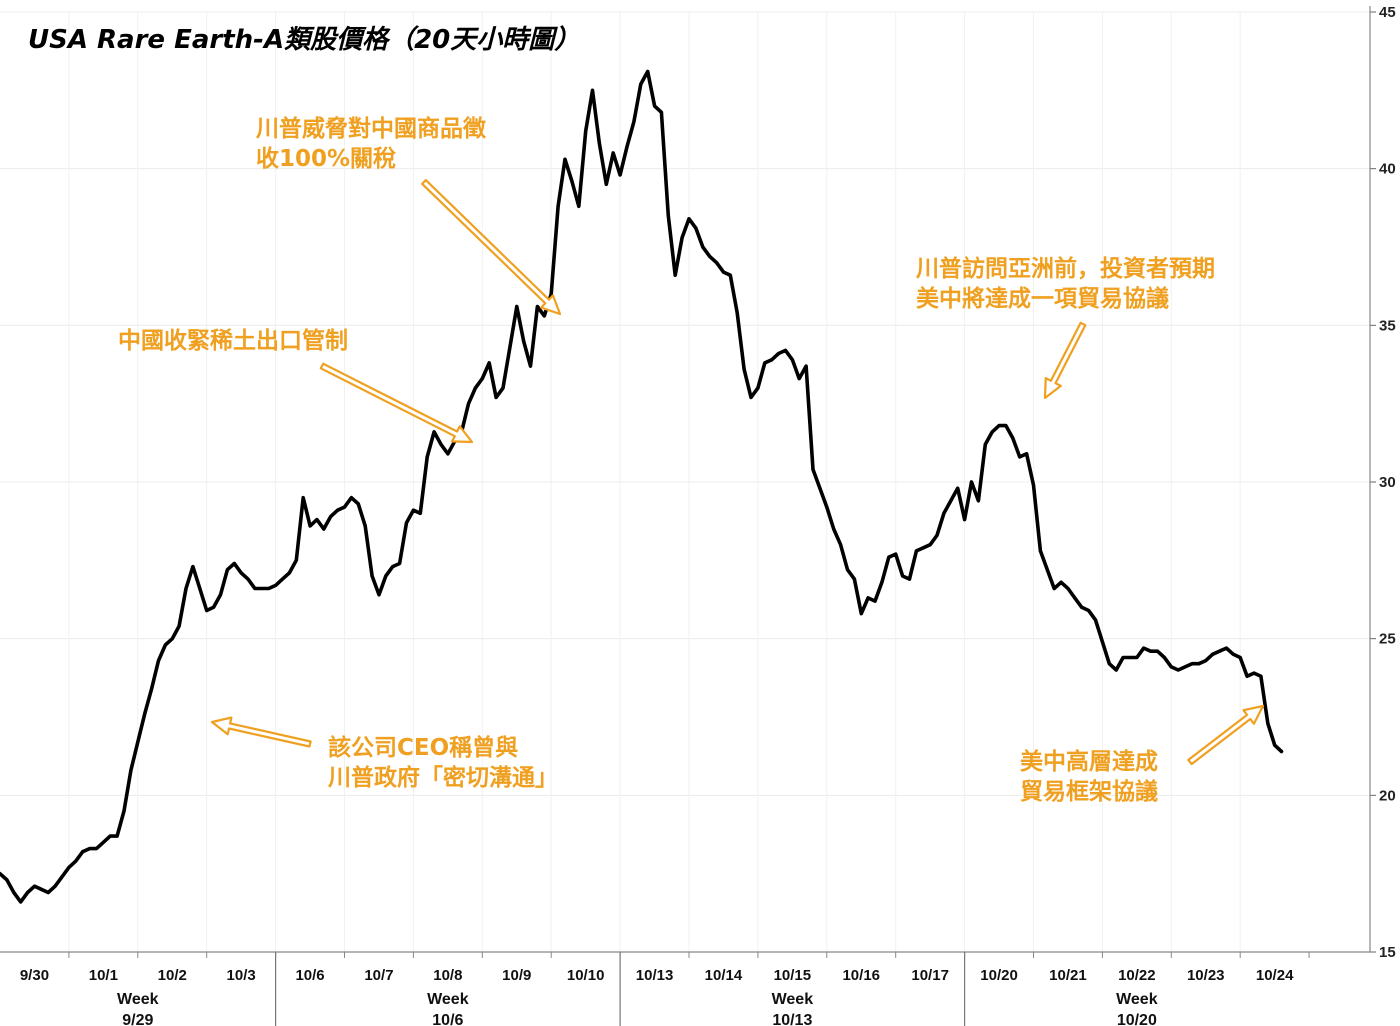  I want to click on x-tick-label: 10/16, so click(861, 975).